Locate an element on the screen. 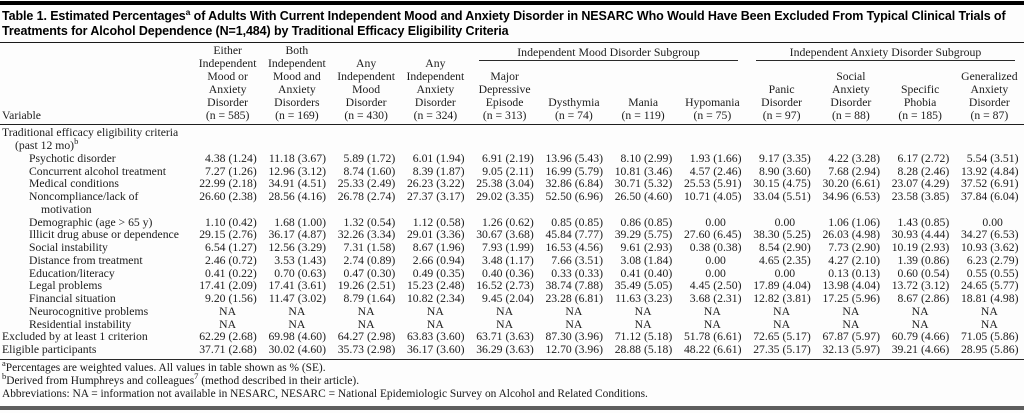 The height and width of the screenshot is (413, 1024). cell-standard-error: (5.86) is located at coordinates (1004, 350).